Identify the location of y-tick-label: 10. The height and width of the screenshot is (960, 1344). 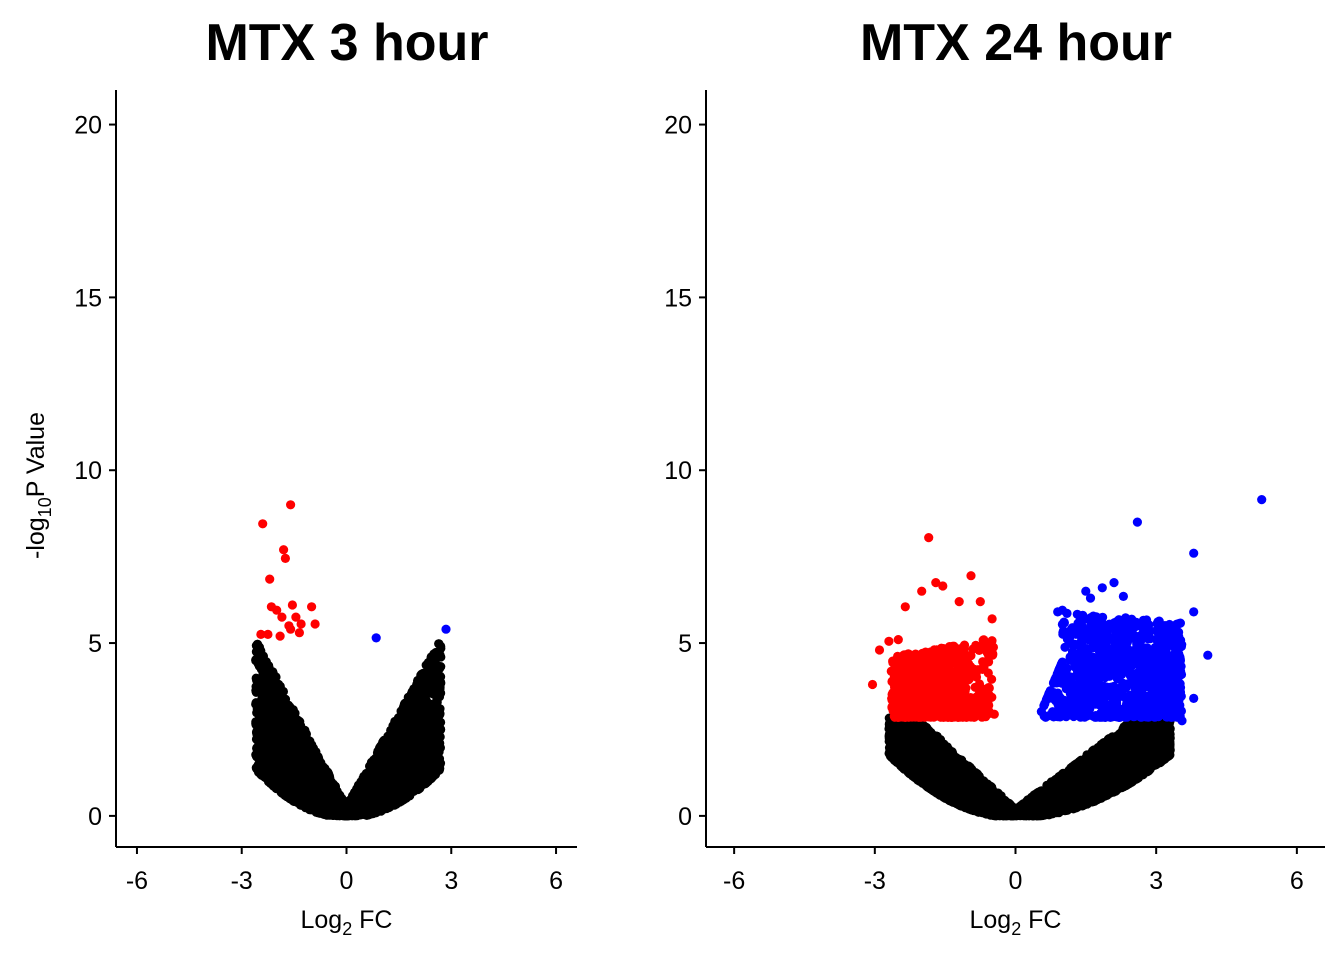
(88, 471).